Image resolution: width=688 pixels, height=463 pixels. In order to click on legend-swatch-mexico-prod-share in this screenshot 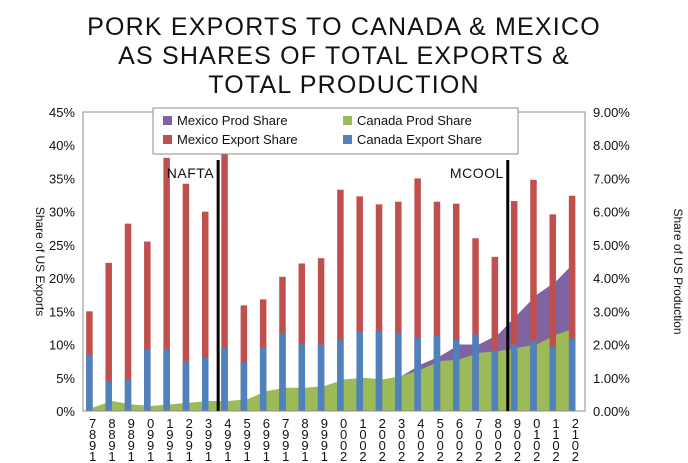, I will do `click(167, 120)`.